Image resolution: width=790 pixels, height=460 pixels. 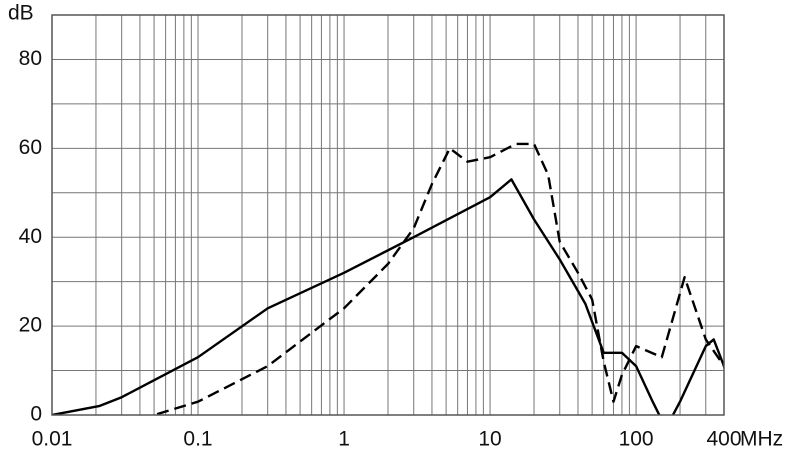 I want to click on x-tick-label: 400, so click(x=723, y=439).